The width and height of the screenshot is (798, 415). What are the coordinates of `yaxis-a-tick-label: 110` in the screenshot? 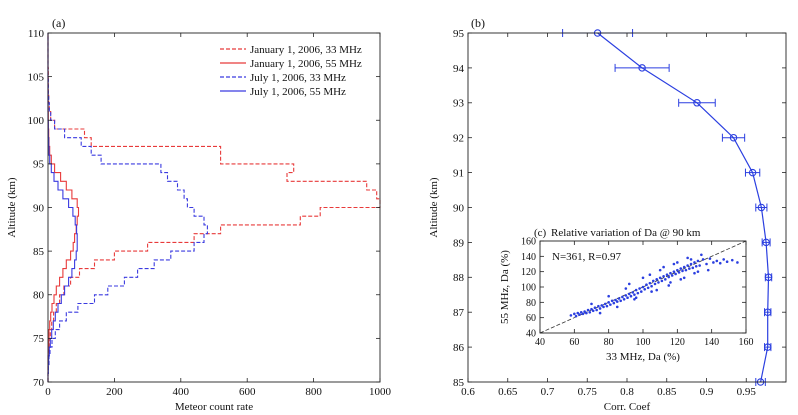 It's located at (36, 34).